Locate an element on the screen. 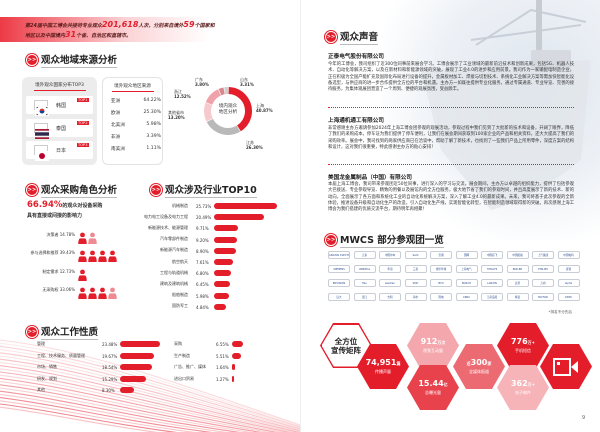 This screenshot has width=600, height=432. rank-badge: TOP3 is located at coordinates (82, 145).